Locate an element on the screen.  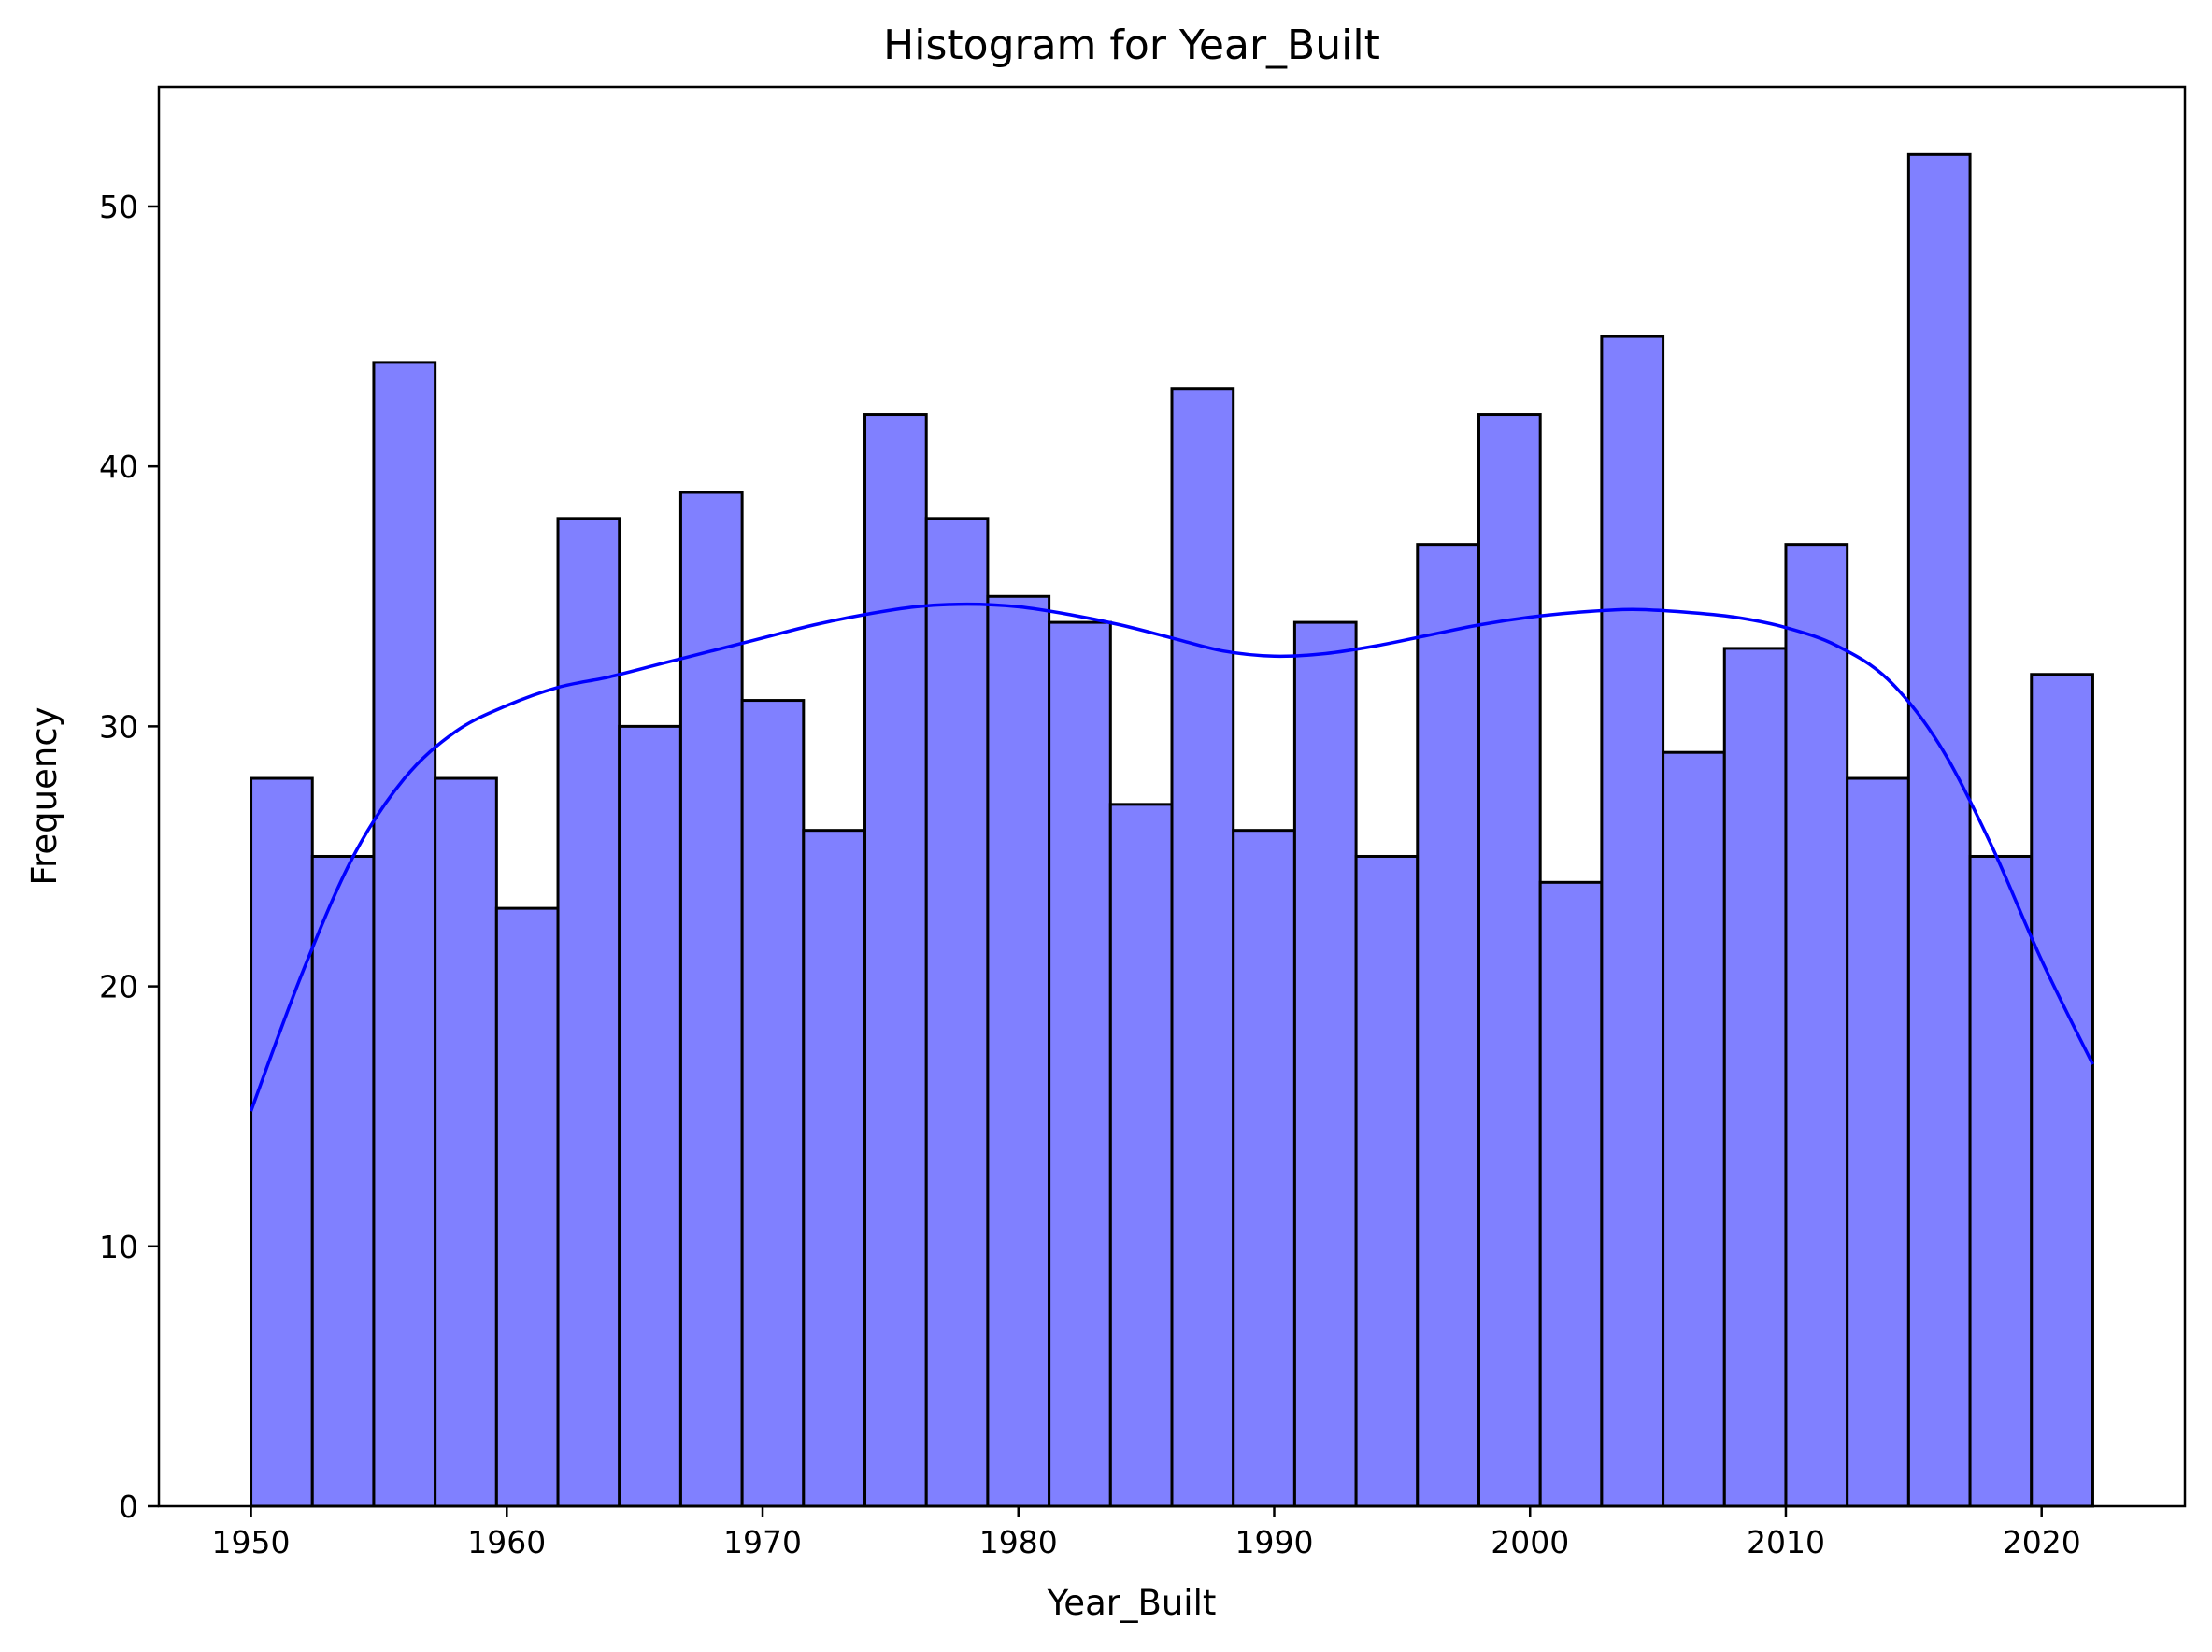
y-tick-label: 10 is located at coordinates (118, 1247).